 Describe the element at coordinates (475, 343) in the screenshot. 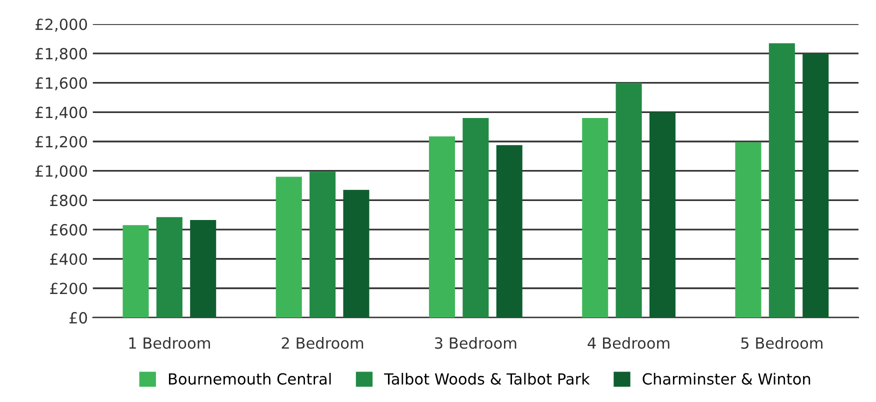

I see `x-tick-label: 3 Bedroom` at that location.